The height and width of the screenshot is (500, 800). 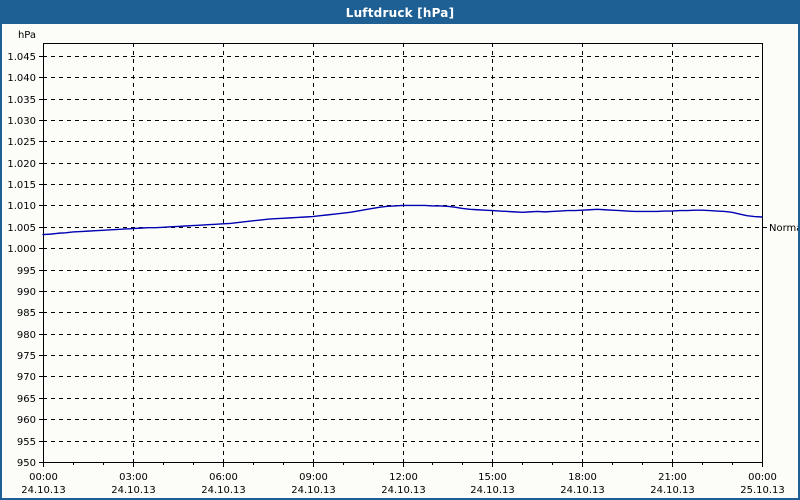 What do you see at coordinates (672, 477) in the screenshot?
I see `x-tick-label-time: 21:00` at bounding box center [672, 477].